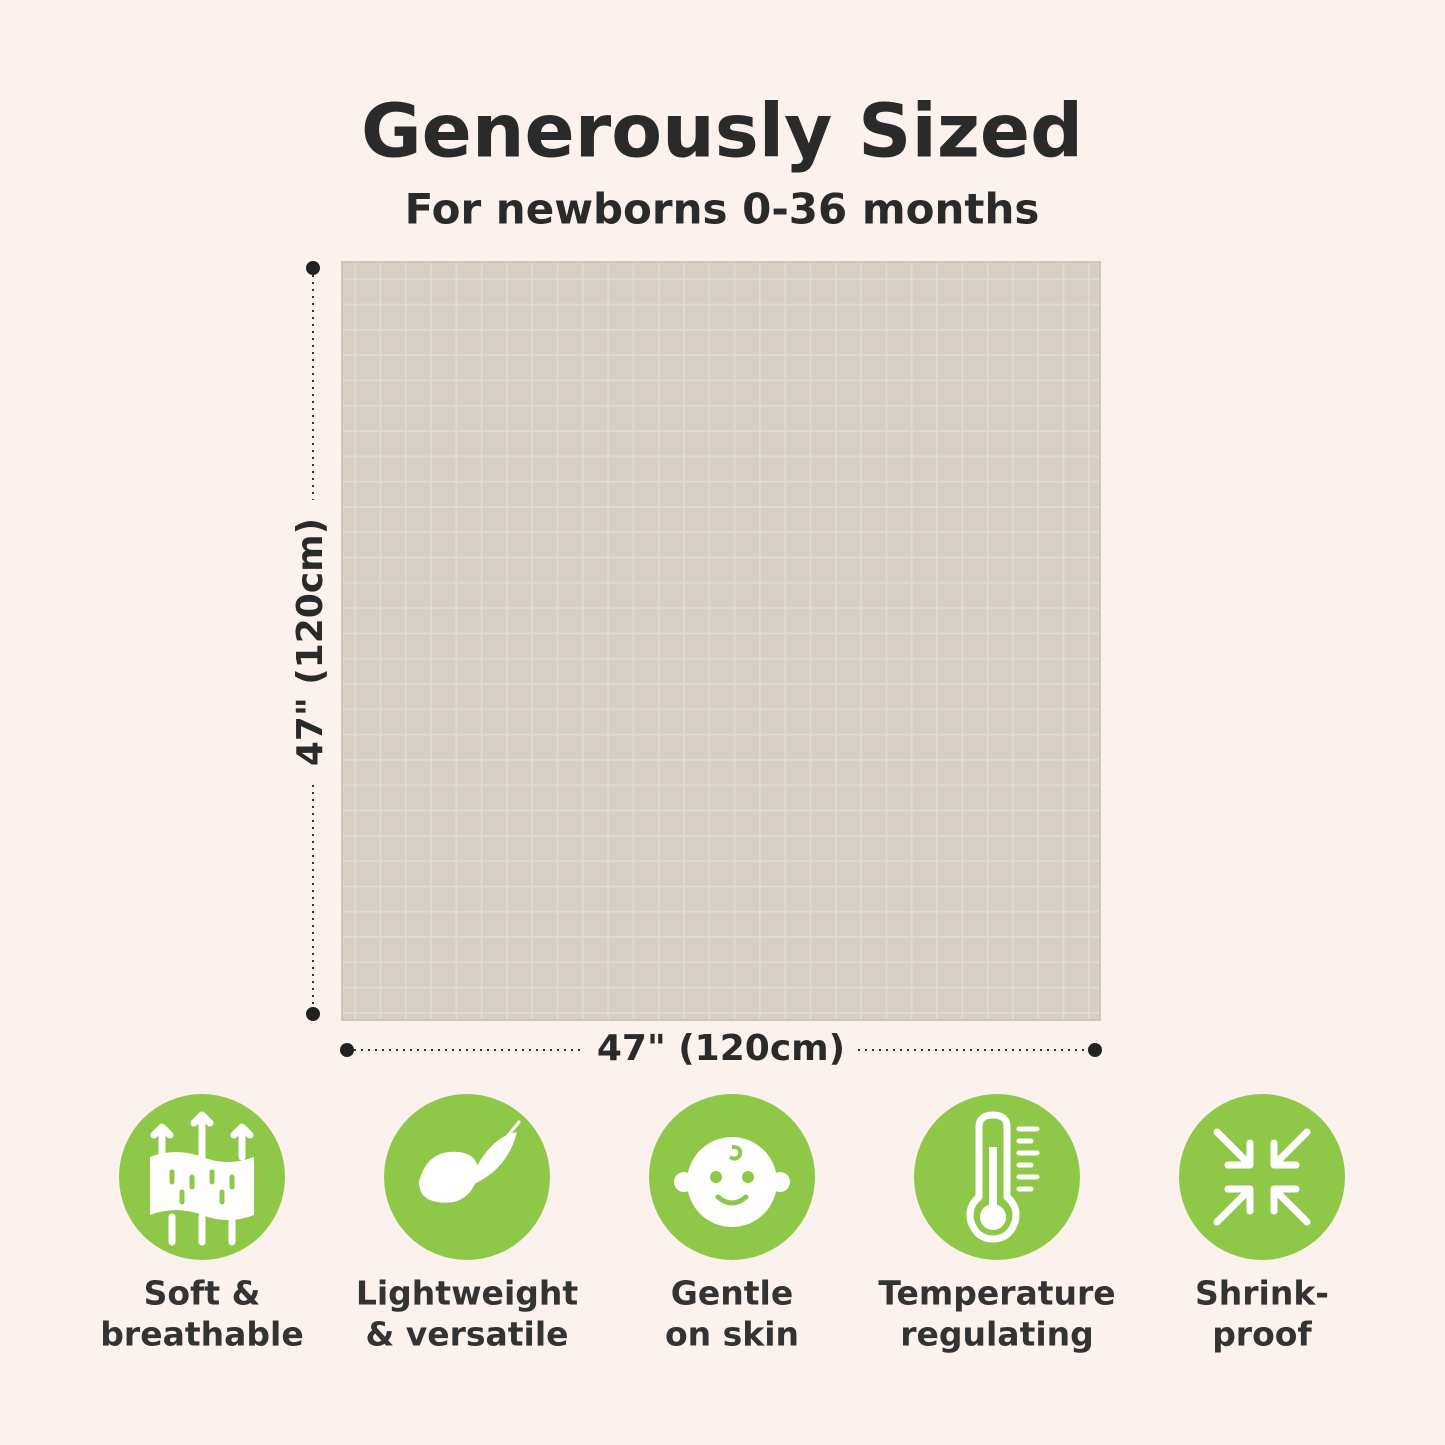 The width and height of the screenshot is (1445, 1445). I want to click on feature-label: Temperature, so click(996, 1293).